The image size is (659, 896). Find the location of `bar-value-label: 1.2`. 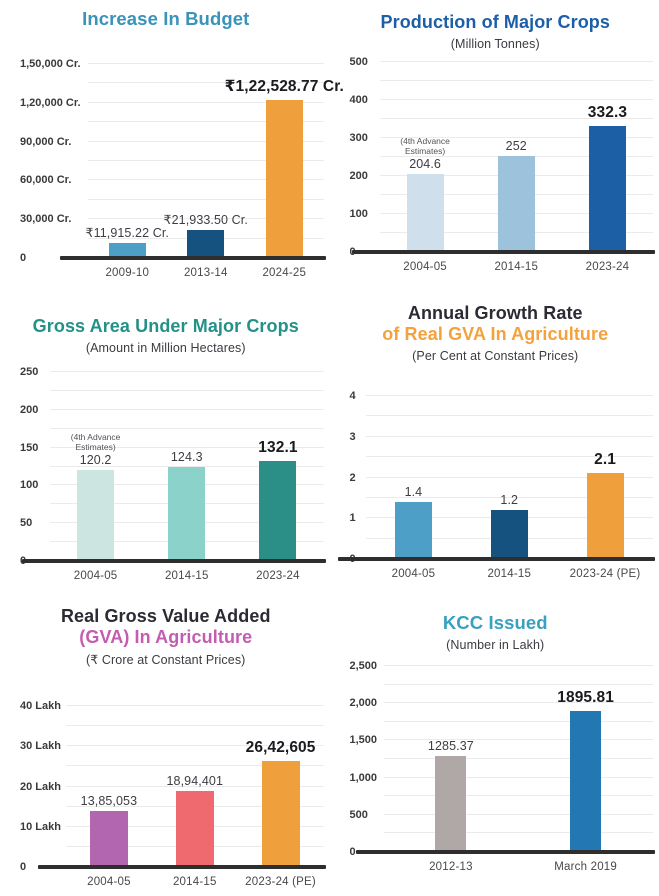

bar-value-label: 1.2 is located at coordinates (509, 500).